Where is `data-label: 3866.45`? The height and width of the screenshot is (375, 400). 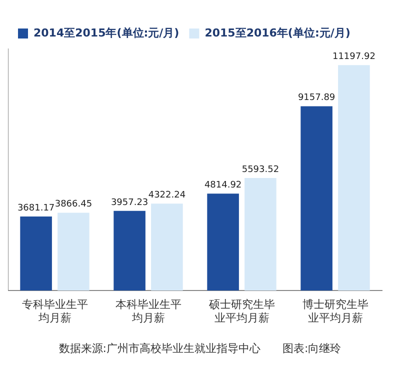 data-label: 3866.45 is located at coordinates (73, 205).